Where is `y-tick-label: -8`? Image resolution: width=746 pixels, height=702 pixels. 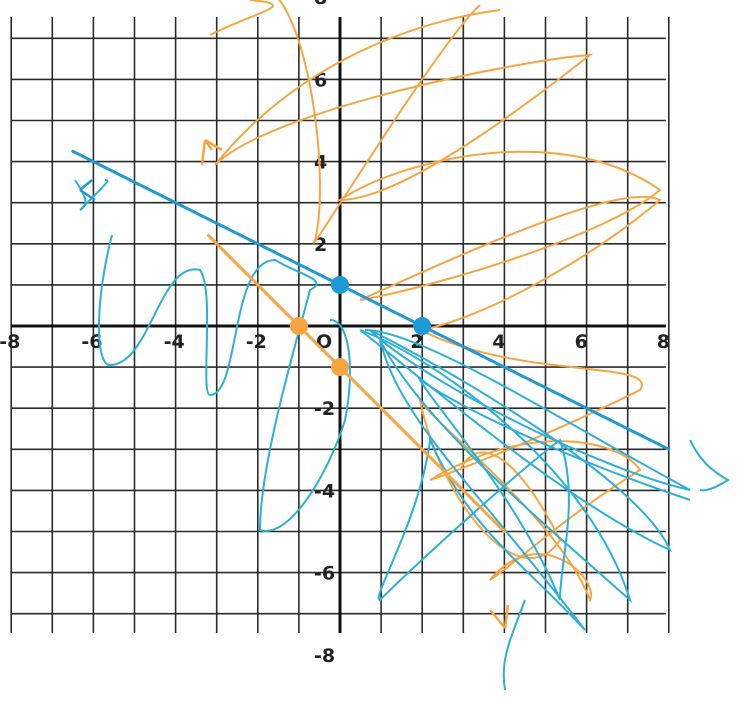 y-tick-label: -8 is located at coordinates (324, 656).